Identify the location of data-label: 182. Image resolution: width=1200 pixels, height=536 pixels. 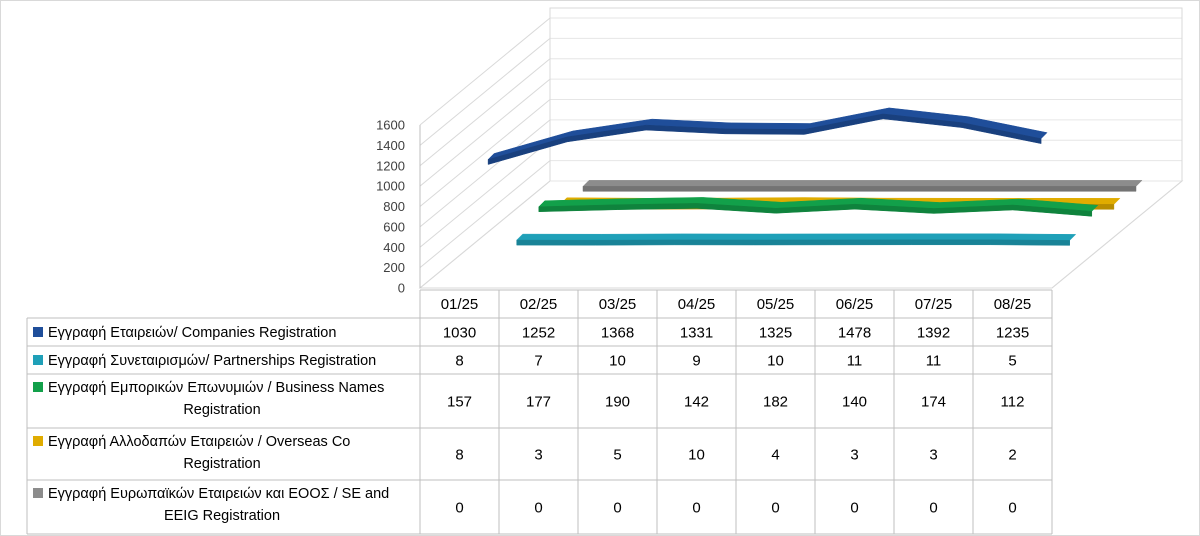
(775, 402).